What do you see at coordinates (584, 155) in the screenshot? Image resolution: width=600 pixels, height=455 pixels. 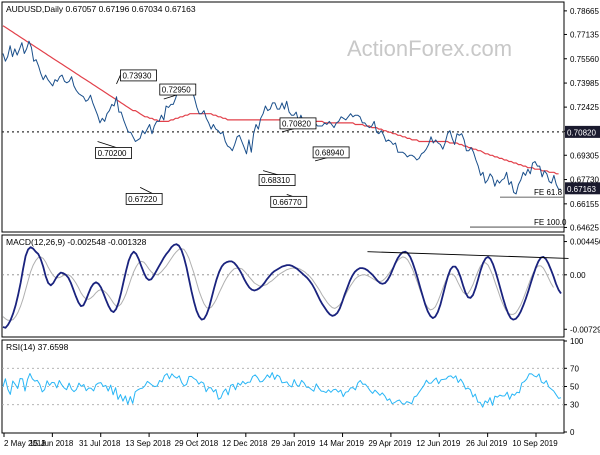 I see `price-y-tick-label-6: 0.69305` at bounding box center [584, 155].